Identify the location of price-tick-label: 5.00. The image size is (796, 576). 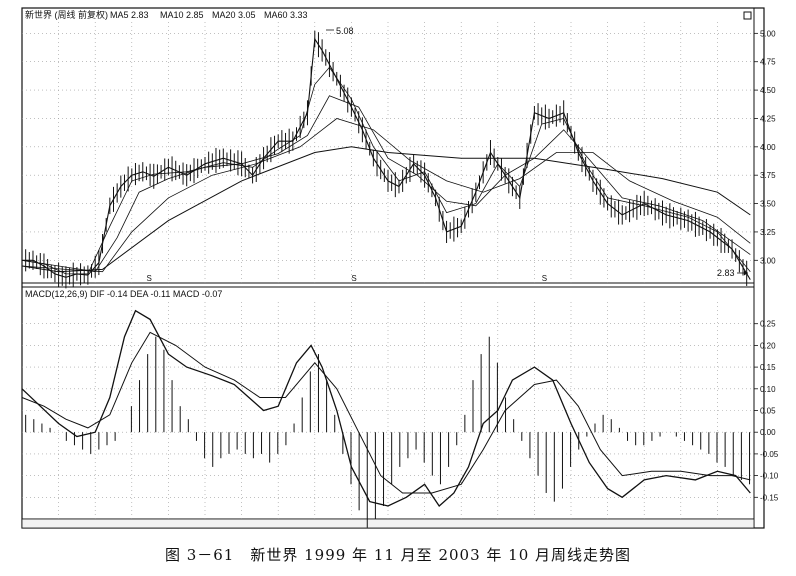
(768, 33).